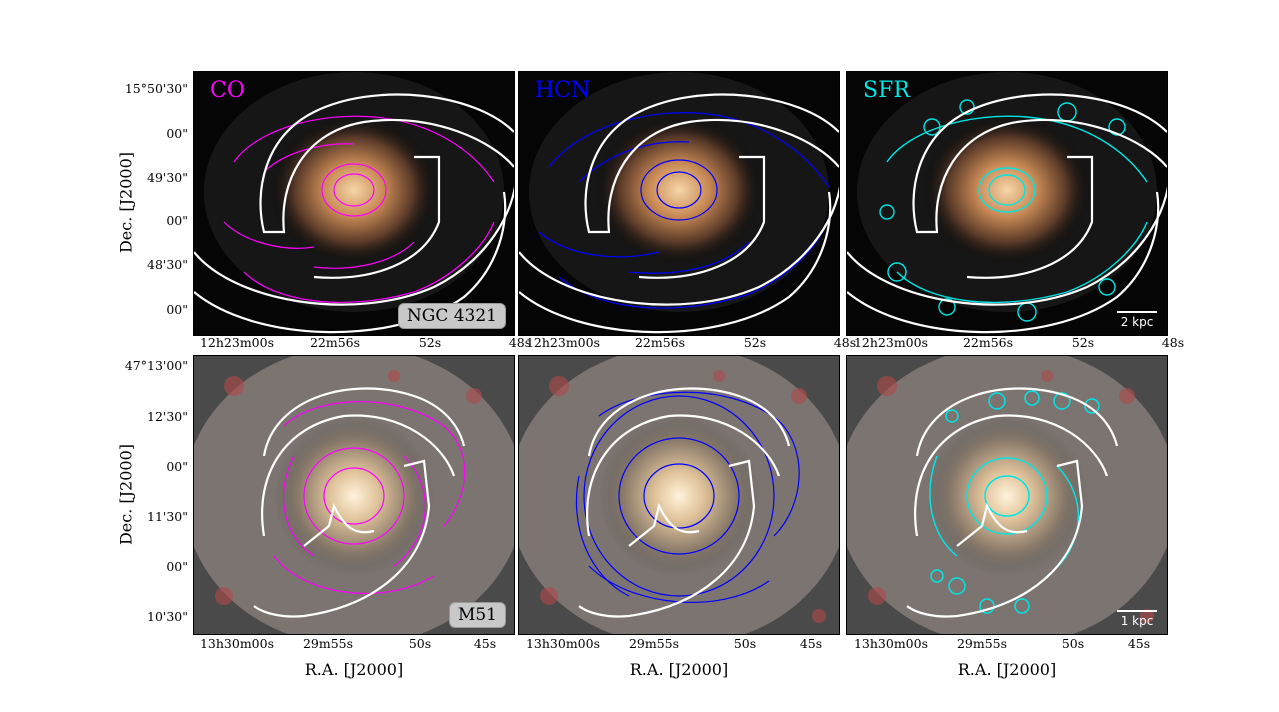 Image resolution: width=1279 pixels, height=712 pixels. I want to click on scale-bar-bottom: 1 kpc, so click(1137, 619).